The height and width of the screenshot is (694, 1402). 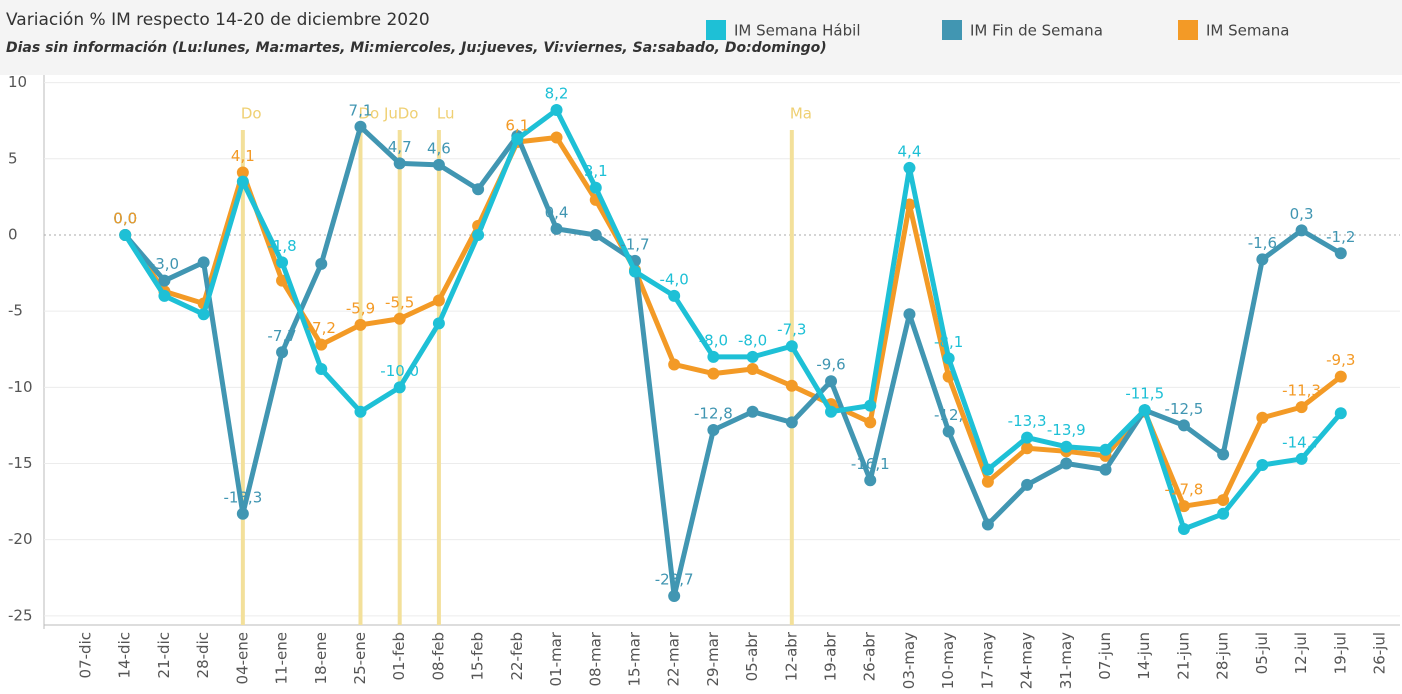 What do you see at coordinates (20, 463) in the screenshot?
I see `y-tick-label: -15` at bounding box center [20, 463].